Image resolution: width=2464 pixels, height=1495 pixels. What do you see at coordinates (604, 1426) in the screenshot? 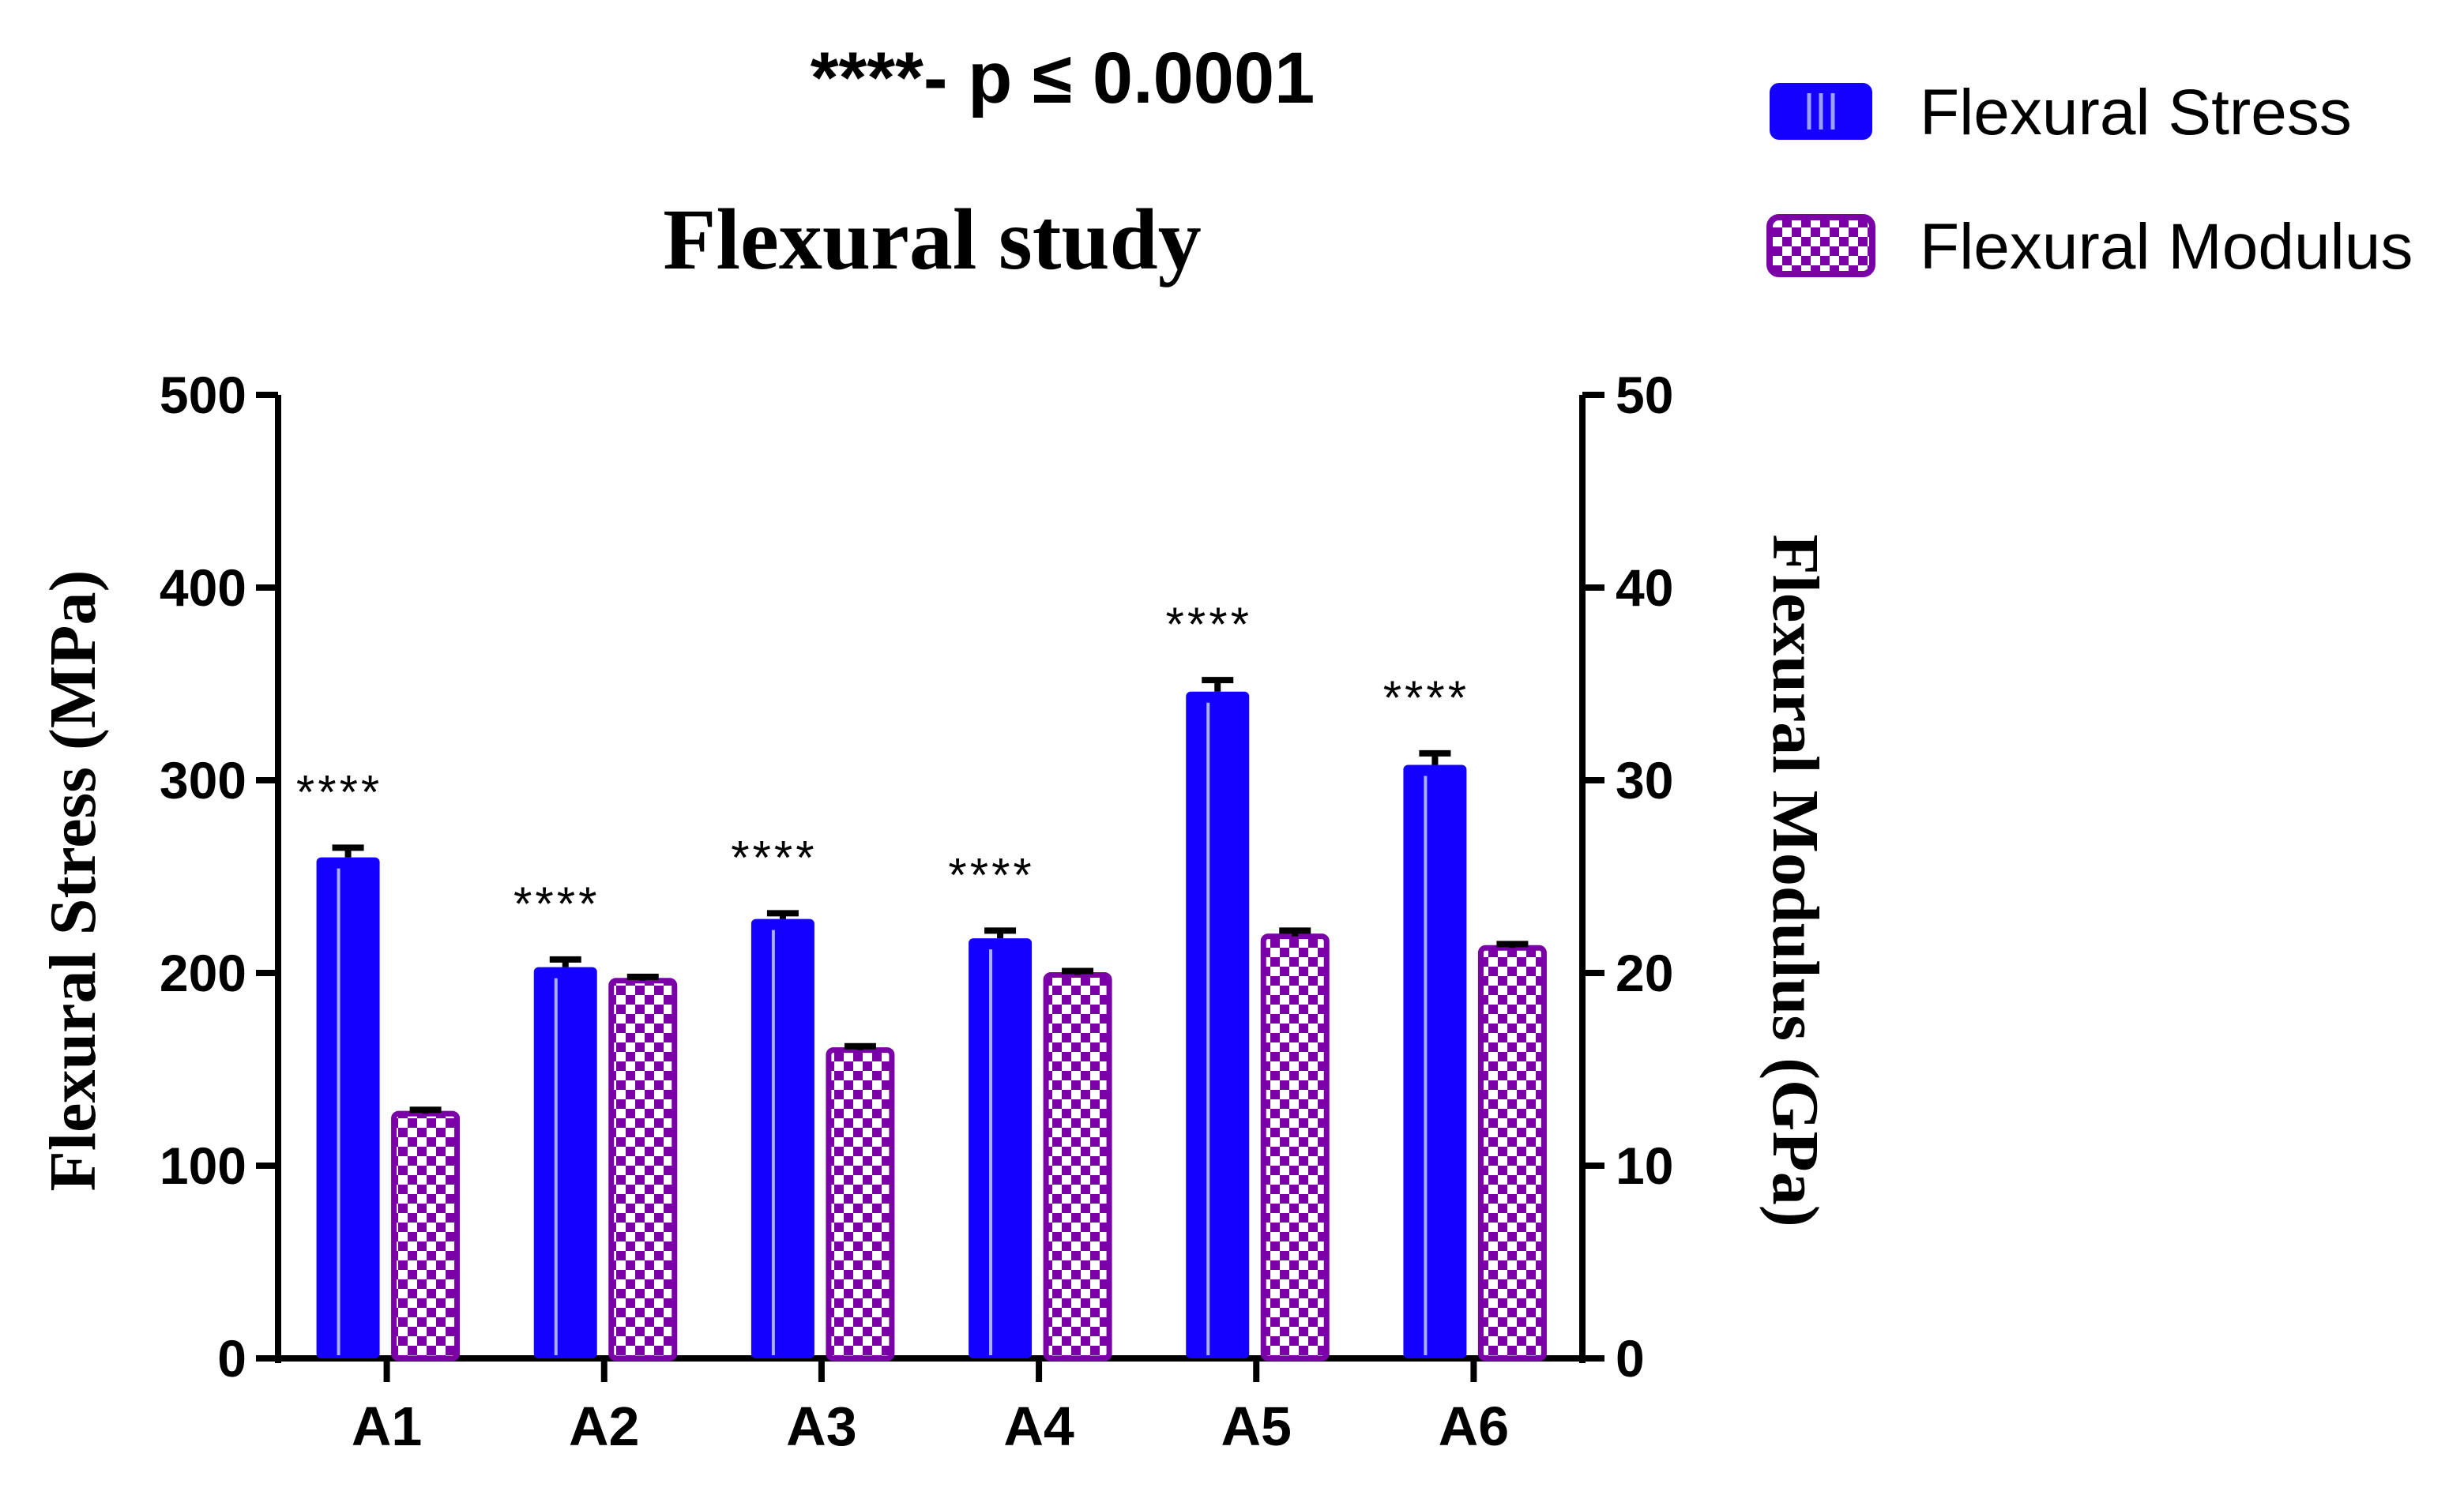
I see `x-tick-label: A2` at bounding box center [604, 1426].